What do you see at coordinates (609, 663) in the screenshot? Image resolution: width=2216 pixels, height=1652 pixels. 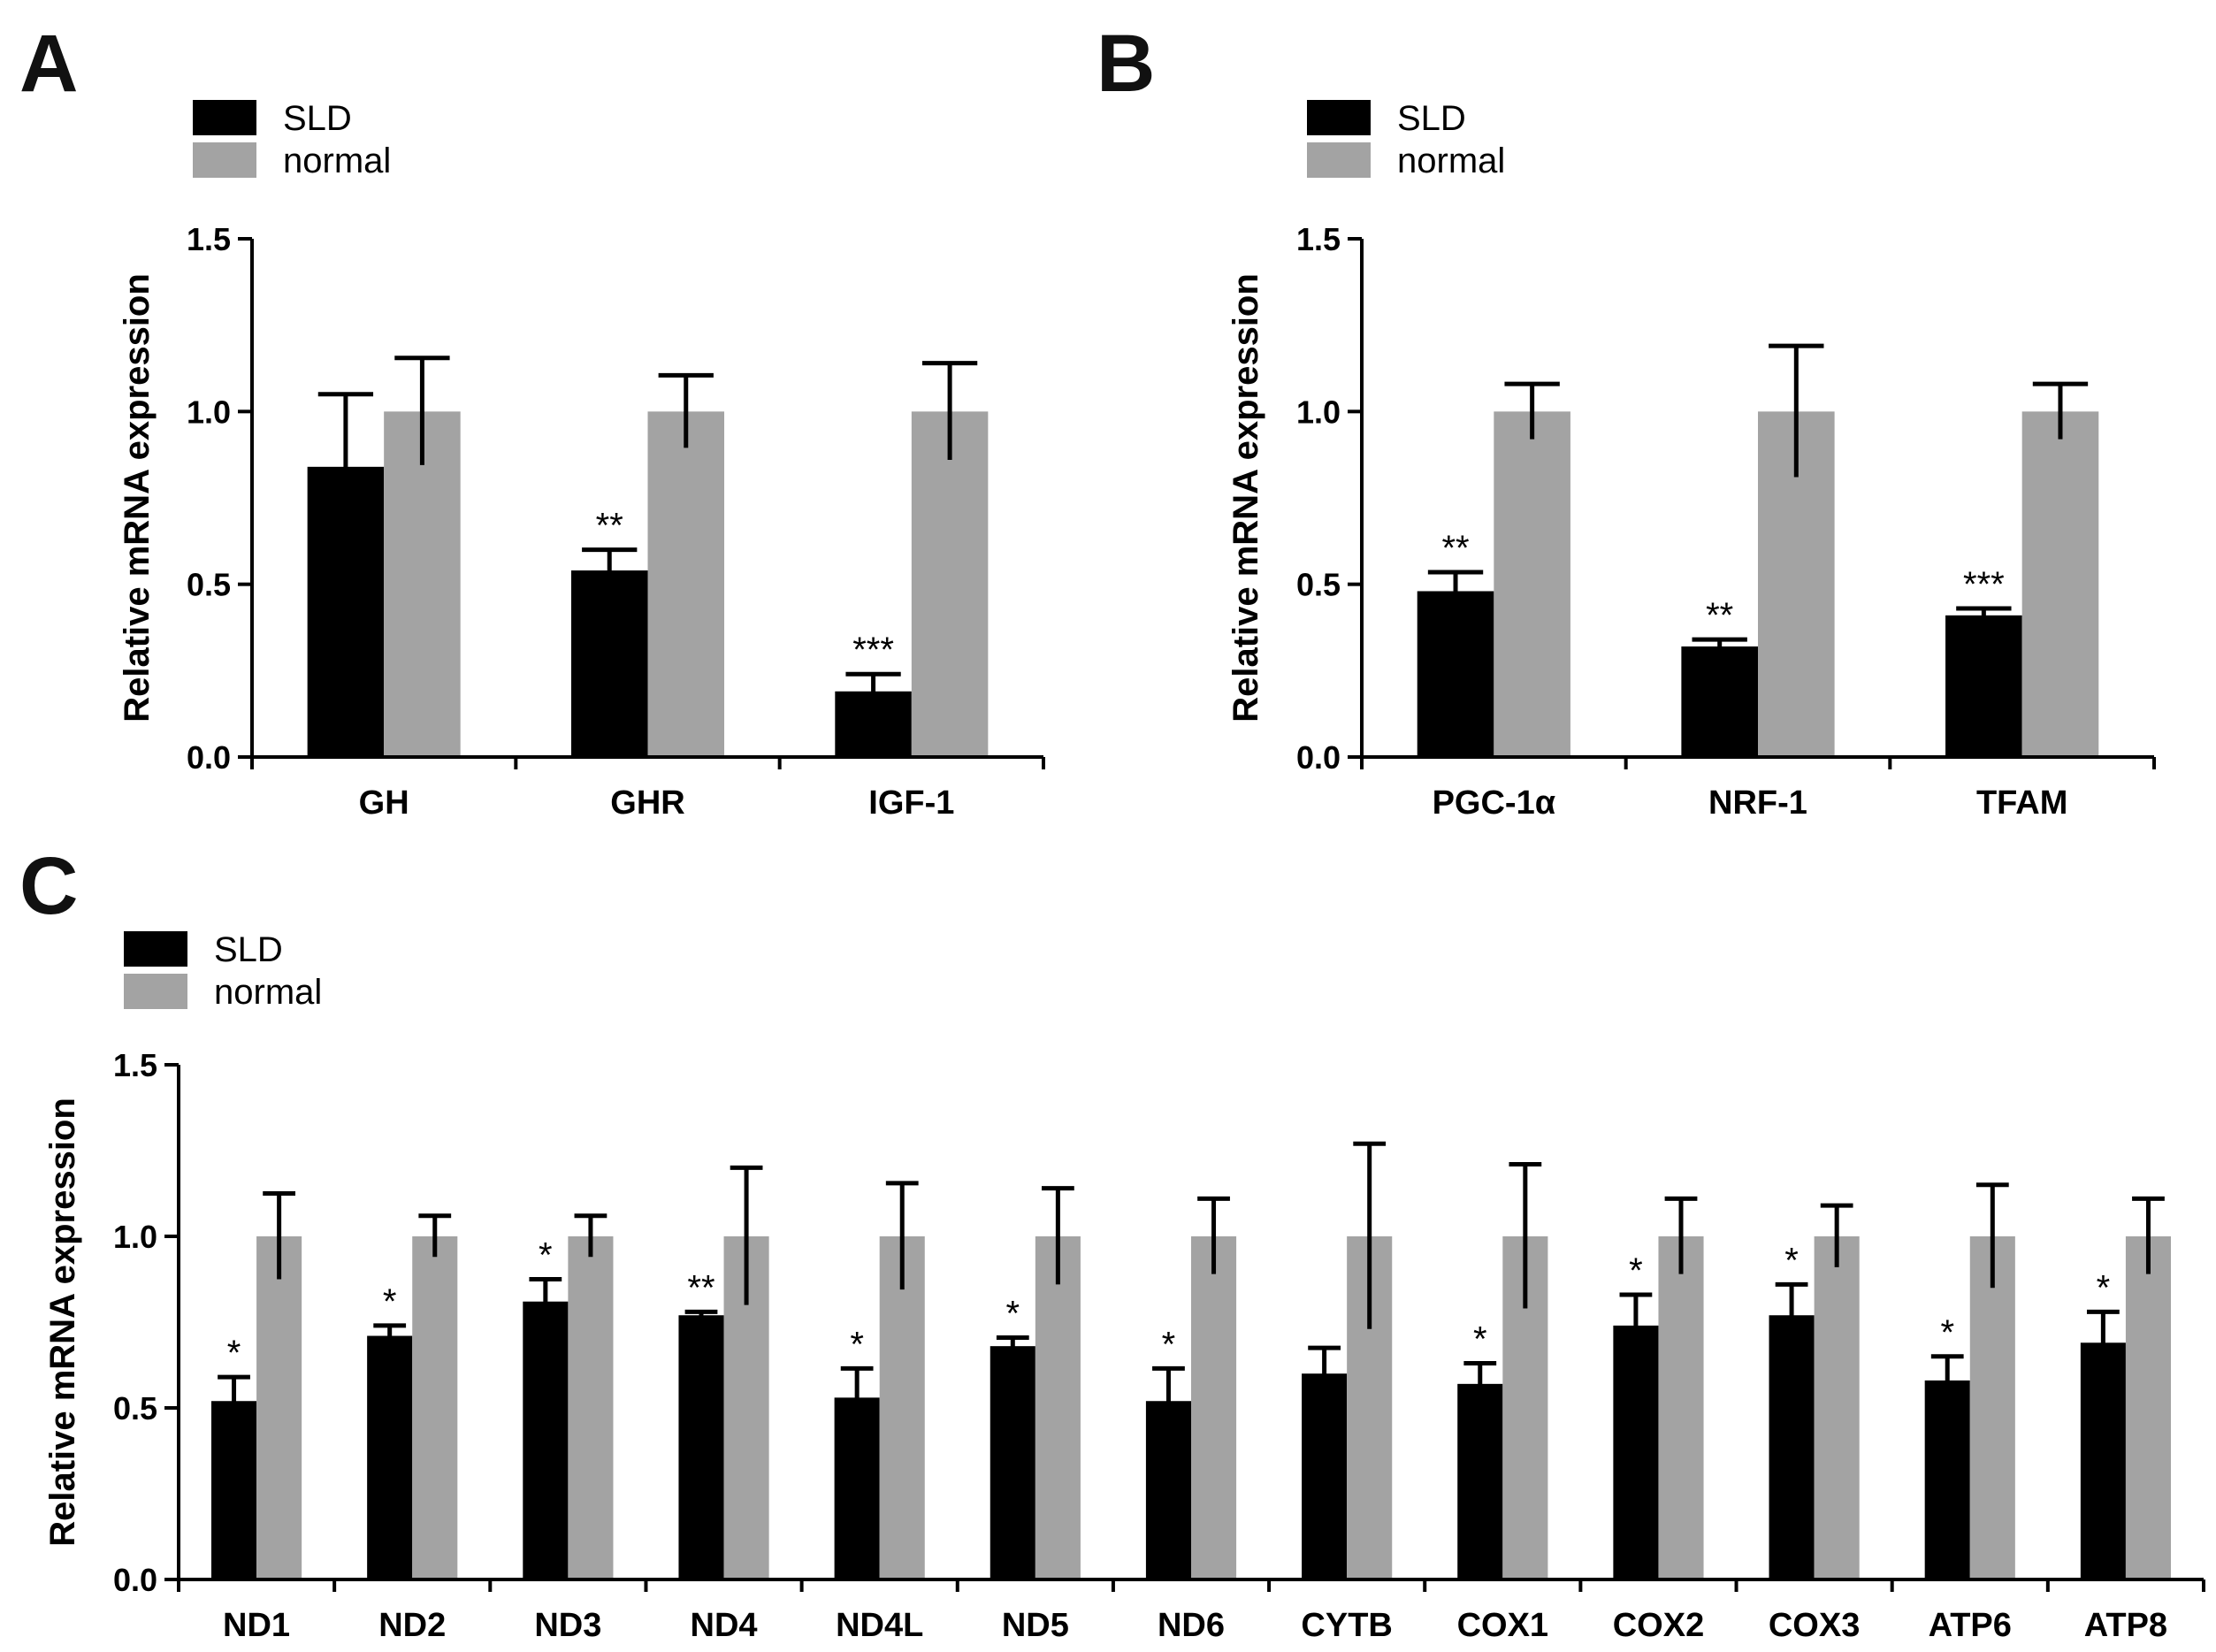 I see `bar-sld-ghr` at bounding box center [609, 663].